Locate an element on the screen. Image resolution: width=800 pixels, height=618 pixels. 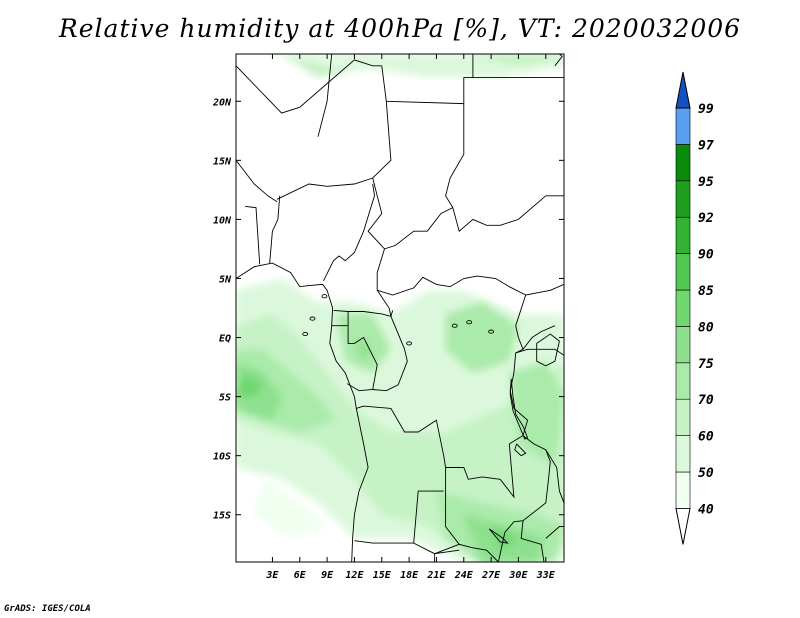
colorbar-label: 70 is located at coordinates (706, 400).